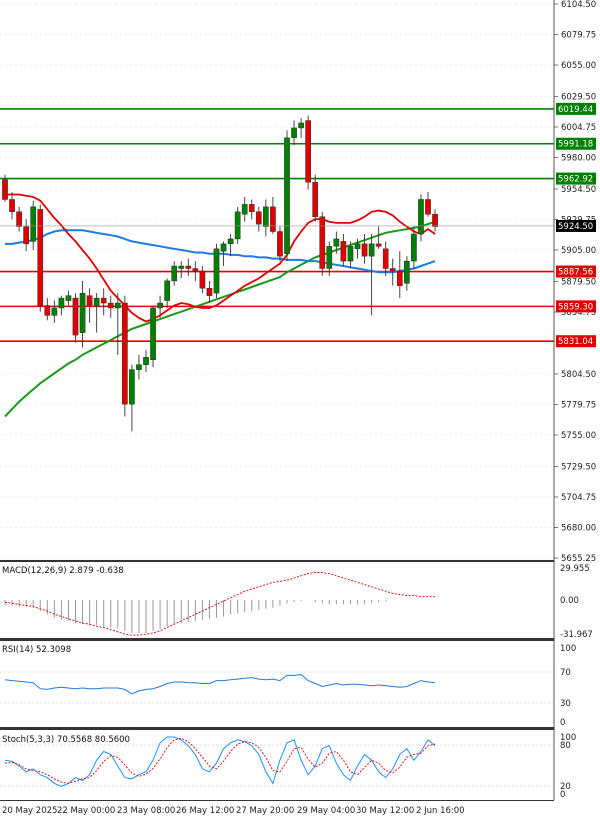 The image size is (600, 820). What do you see at coordinates (565, 787) in the screenshot?
I see `stoch-axis-20: 20` at bounding box center [565, 787].